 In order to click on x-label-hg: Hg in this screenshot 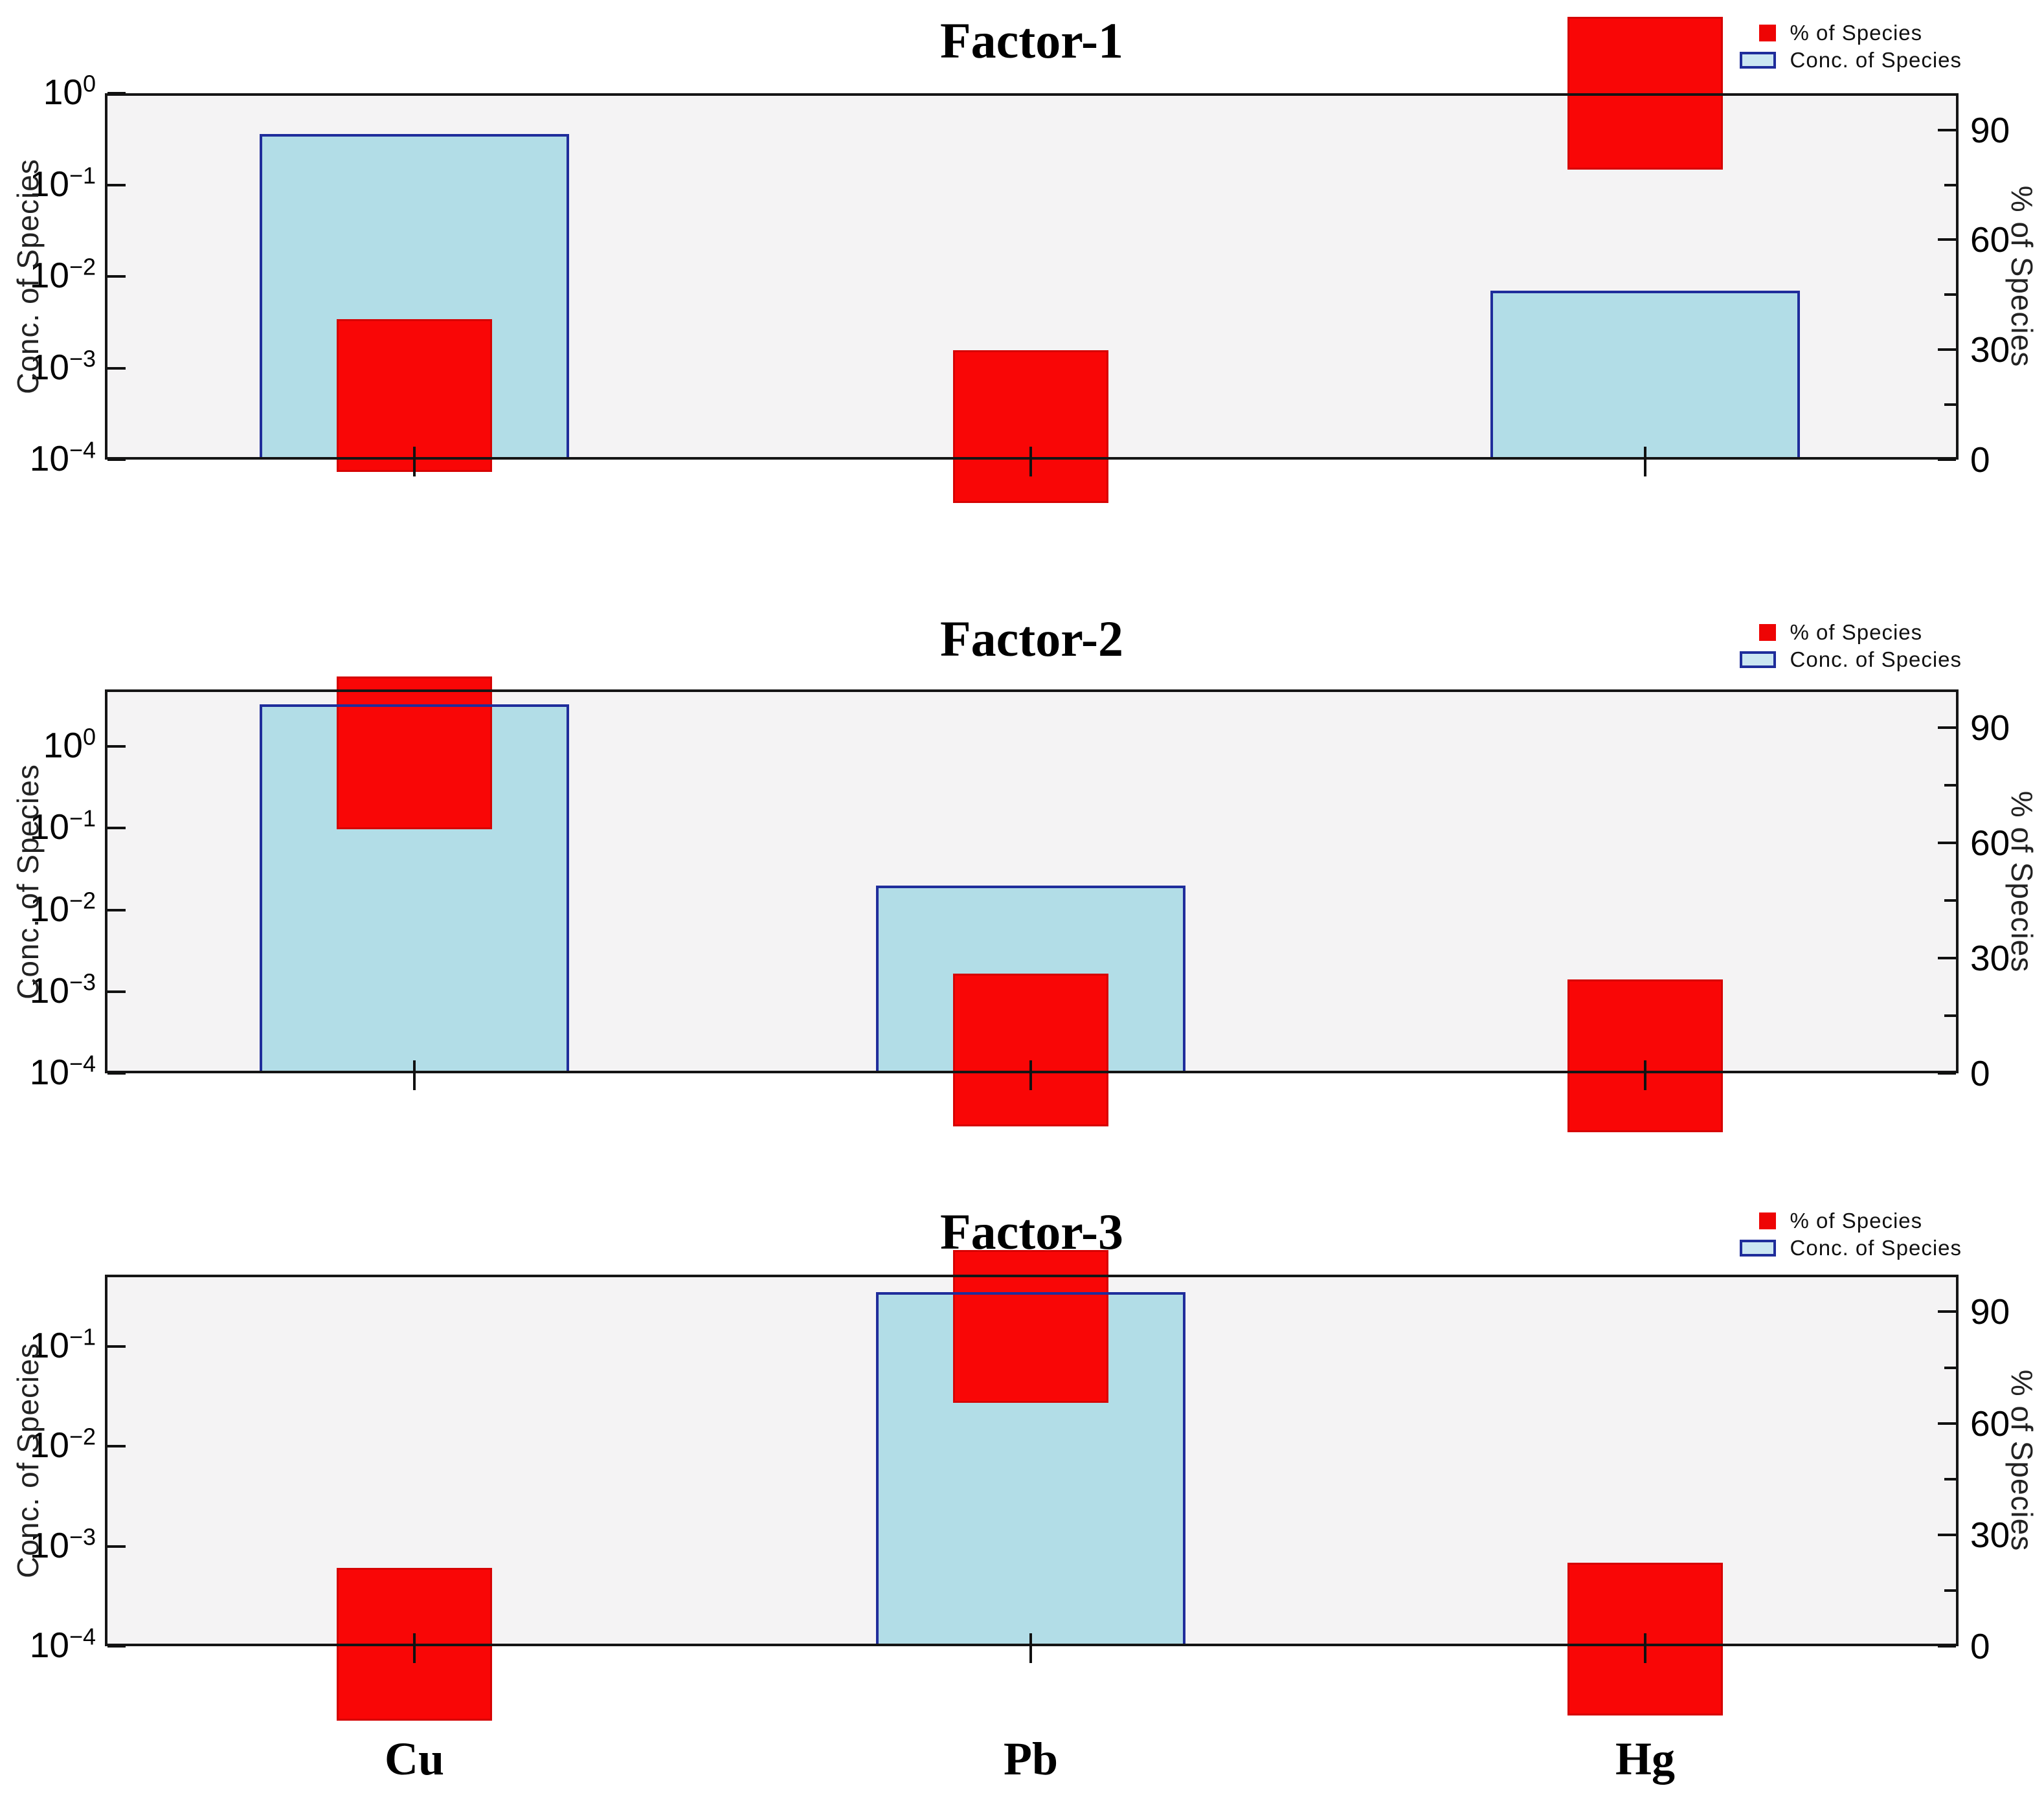, I will do `click(1645, 1759)`.